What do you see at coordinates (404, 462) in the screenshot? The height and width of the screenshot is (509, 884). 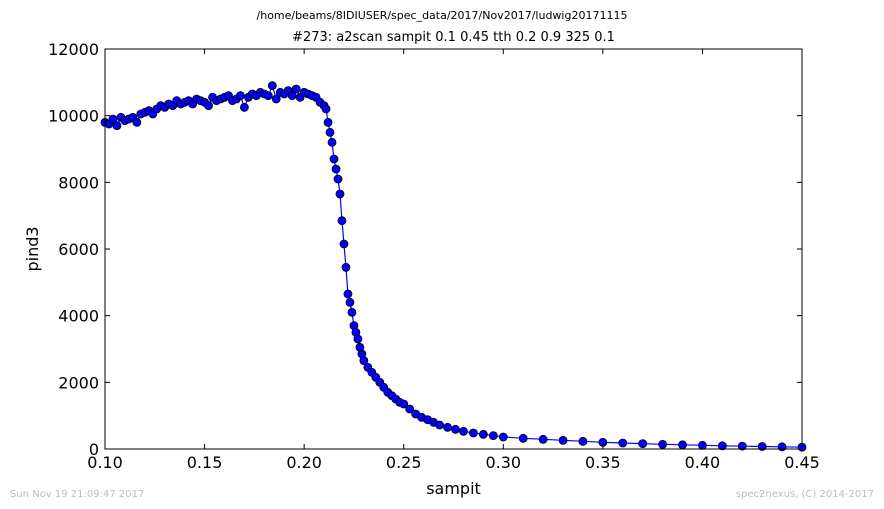 I see `x-tick-label: 0.25` at bounding box center [404, 462].